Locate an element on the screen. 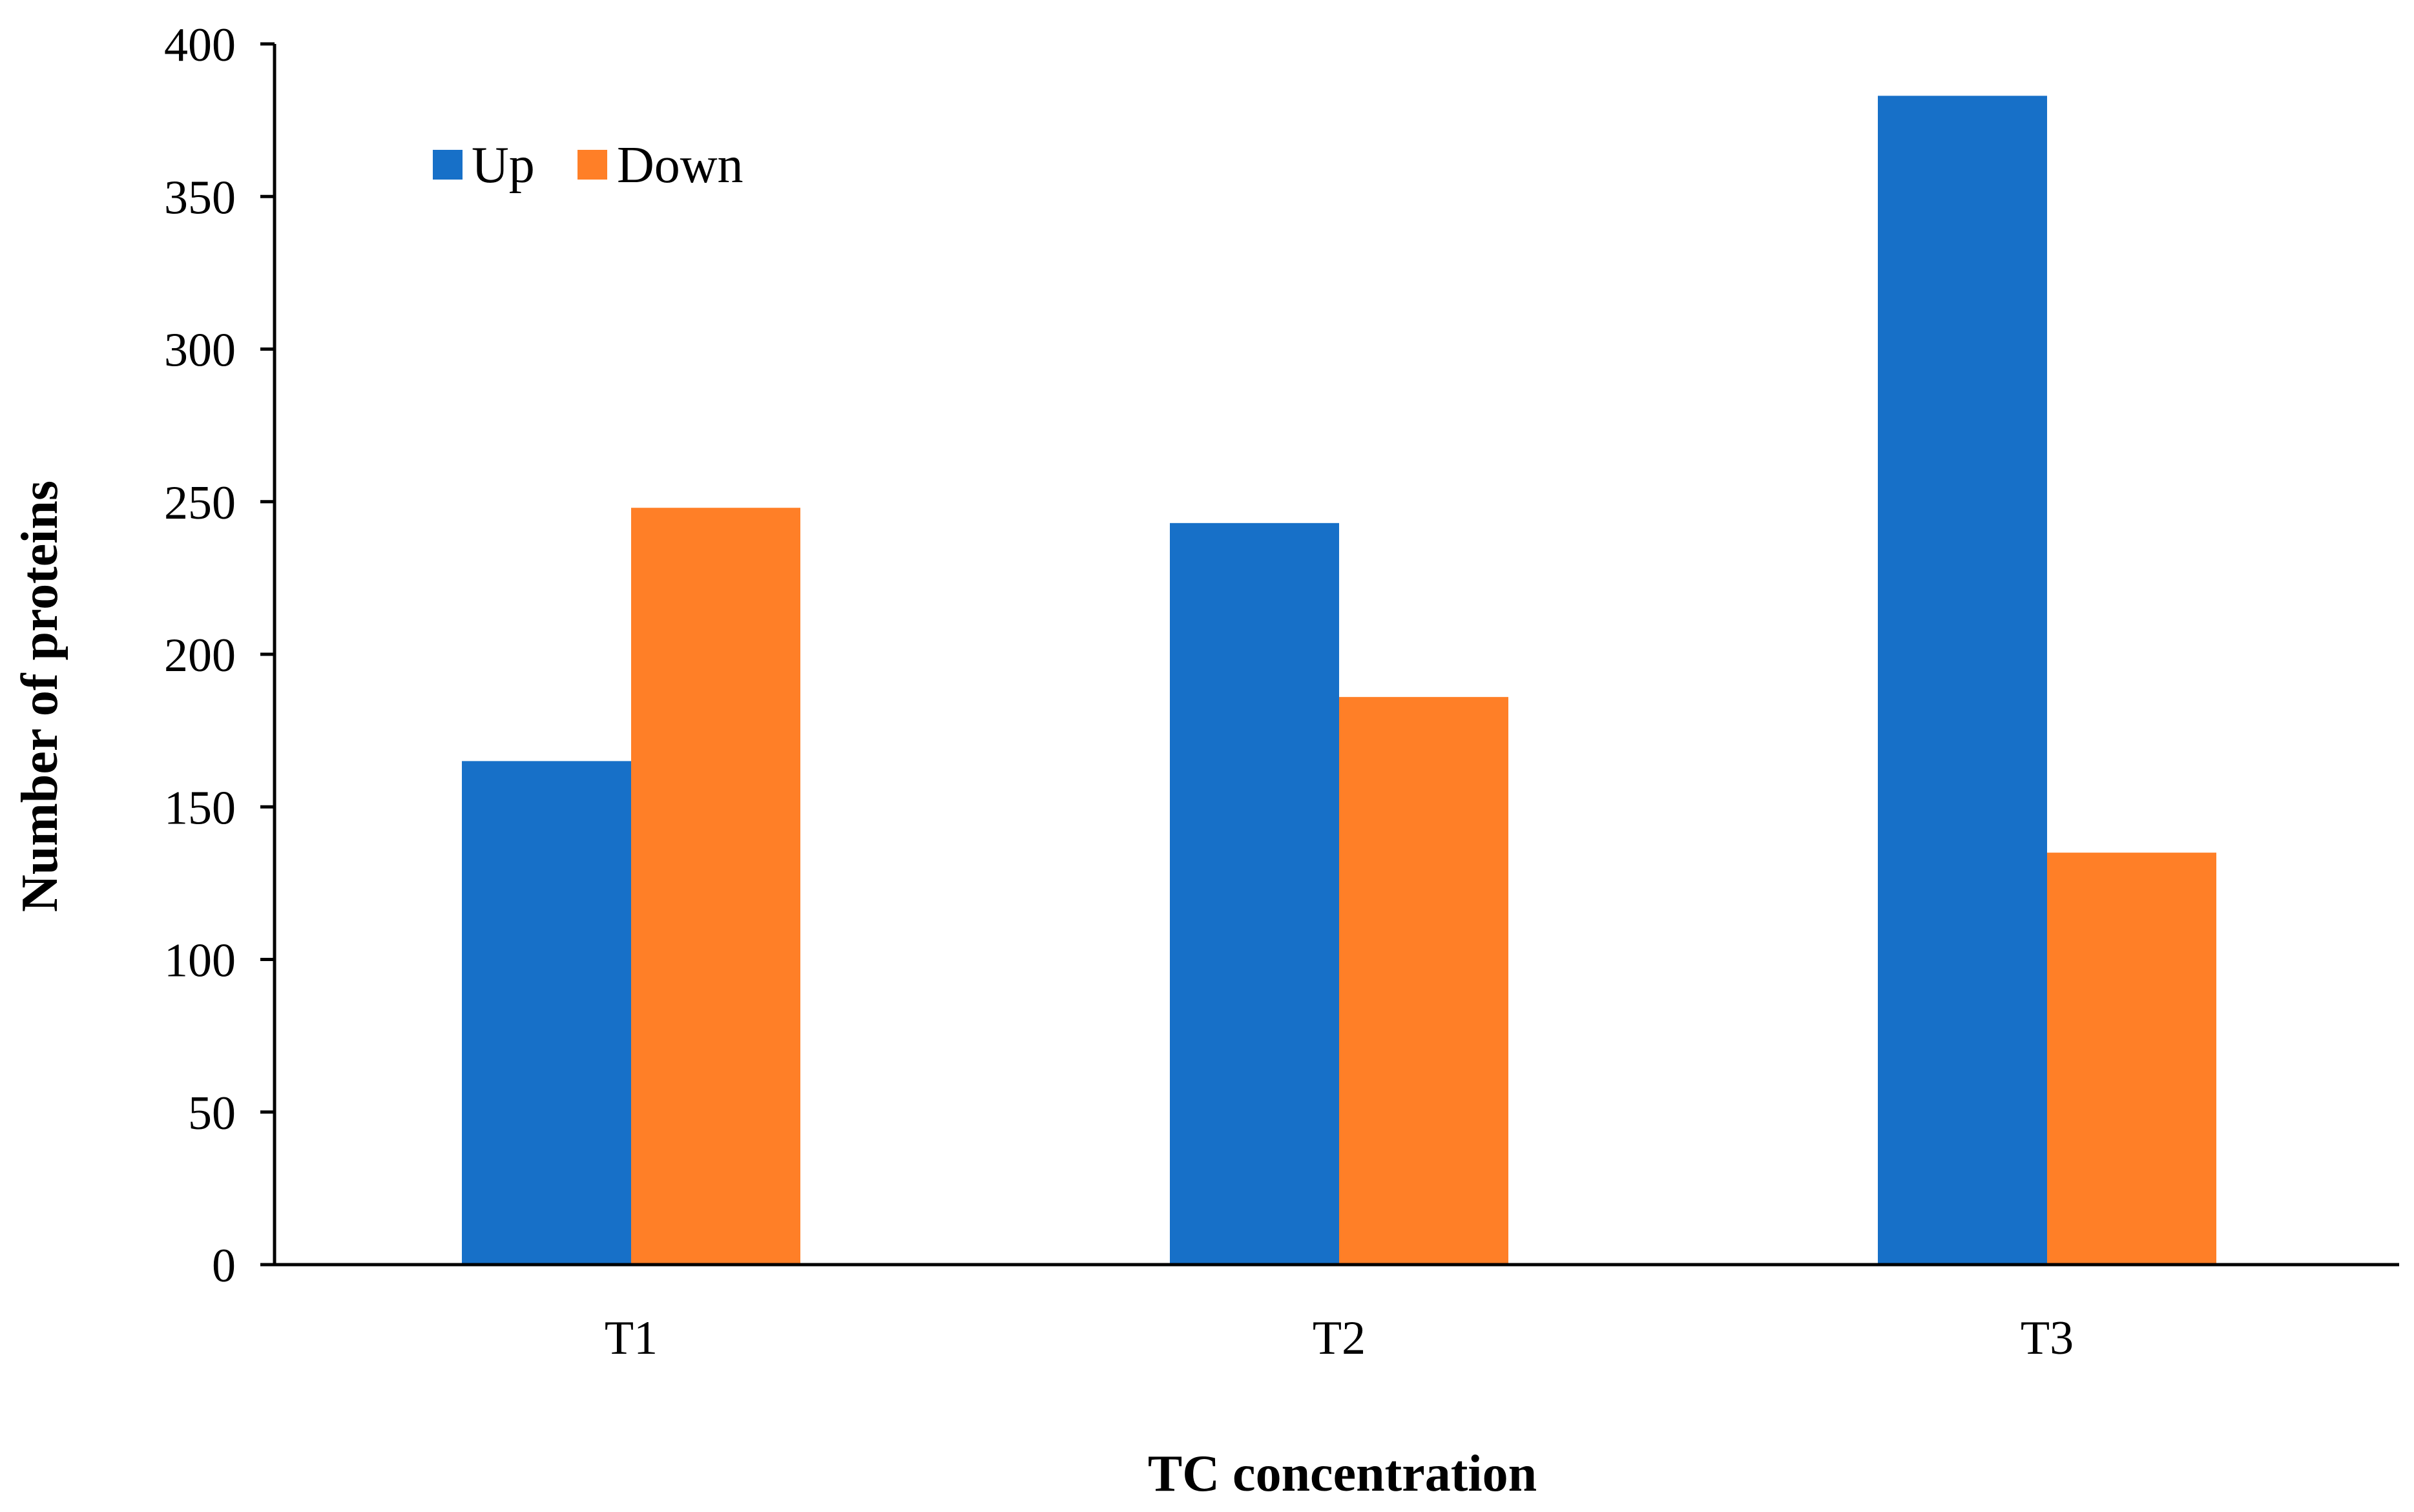 The image size is (2414, 1512). y-tick-label: 350 is located at coordinates (200, 197).